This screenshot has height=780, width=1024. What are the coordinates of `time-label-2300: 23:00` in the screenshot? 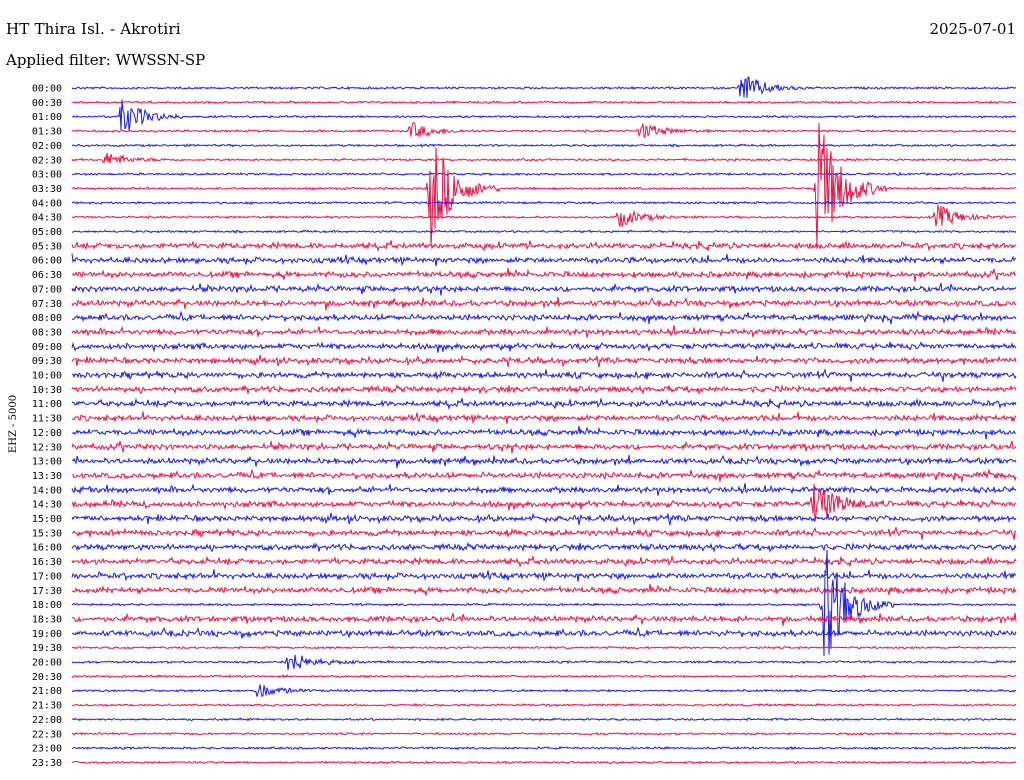 It's located at (47, 749).